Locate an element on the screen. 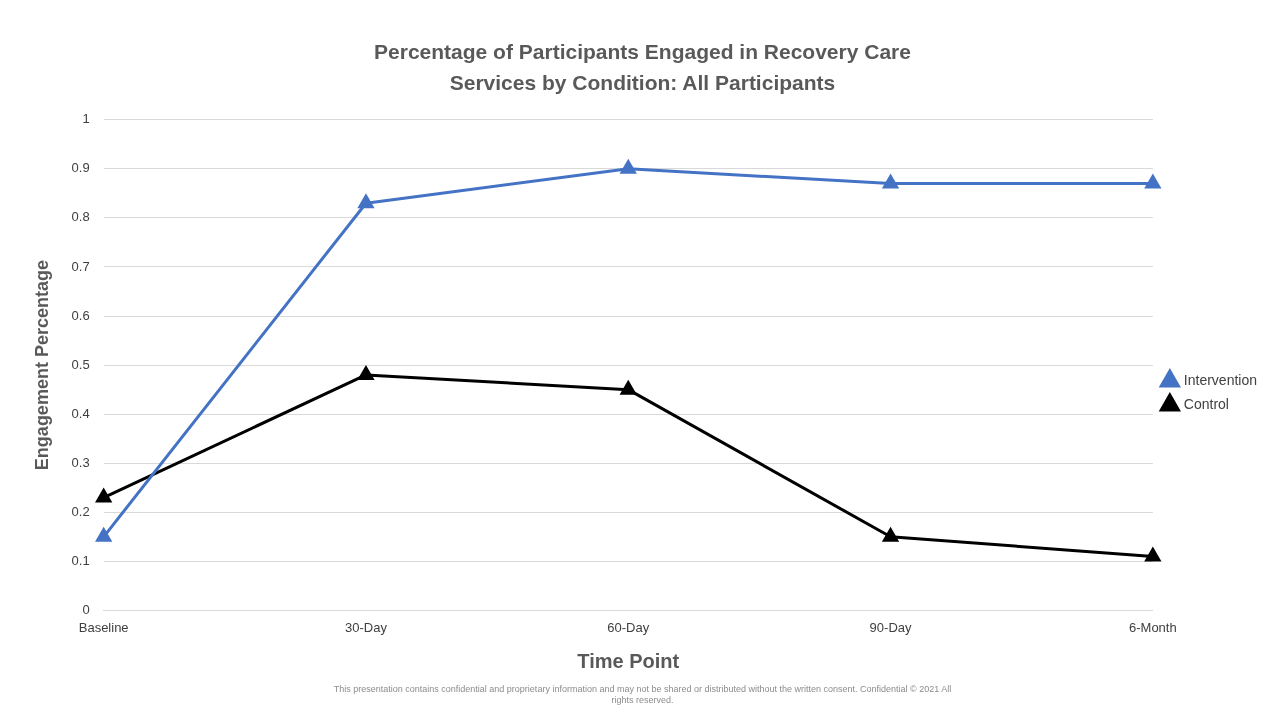 The width and height of the screenshot is (1285, 721). y-tick-label: 0.7 is located at coordinates (80, 266).